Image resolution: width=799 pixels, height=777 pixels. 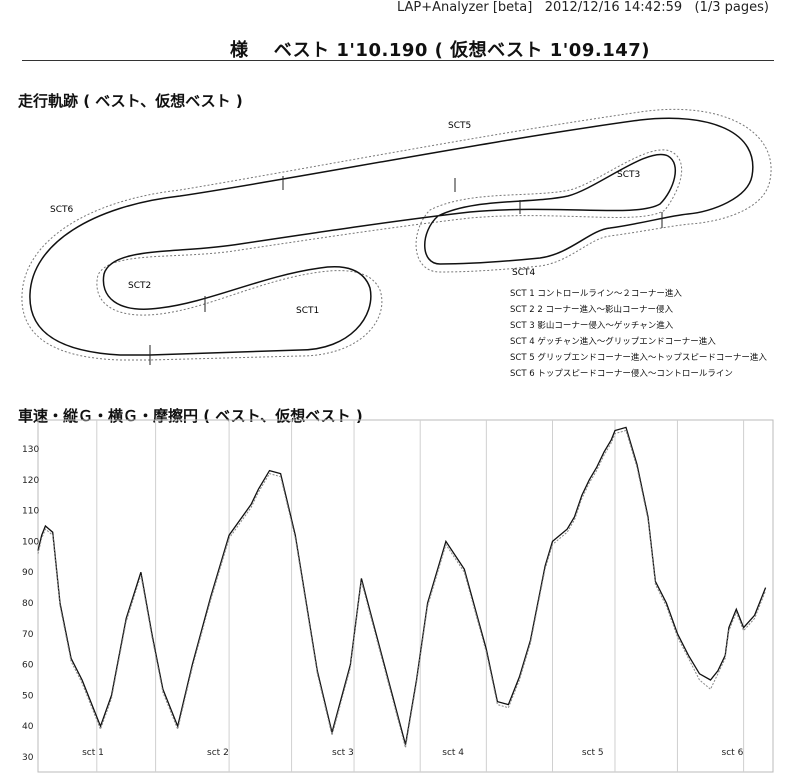 What do you see at coordinates (30, 481) in the screenshot?
I see `y-tick-label: 120` at bounding box center [30, 481].